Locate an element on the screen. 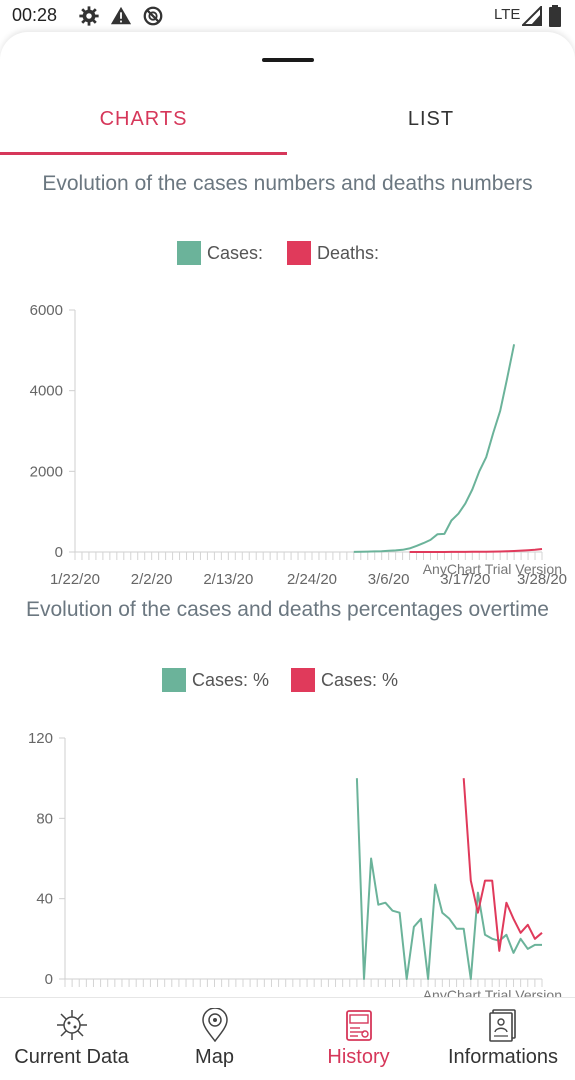 The height and width of the screenshot is (1080, 575). nav-label-current-data: Current Data is located at coordinates (71, 1057).